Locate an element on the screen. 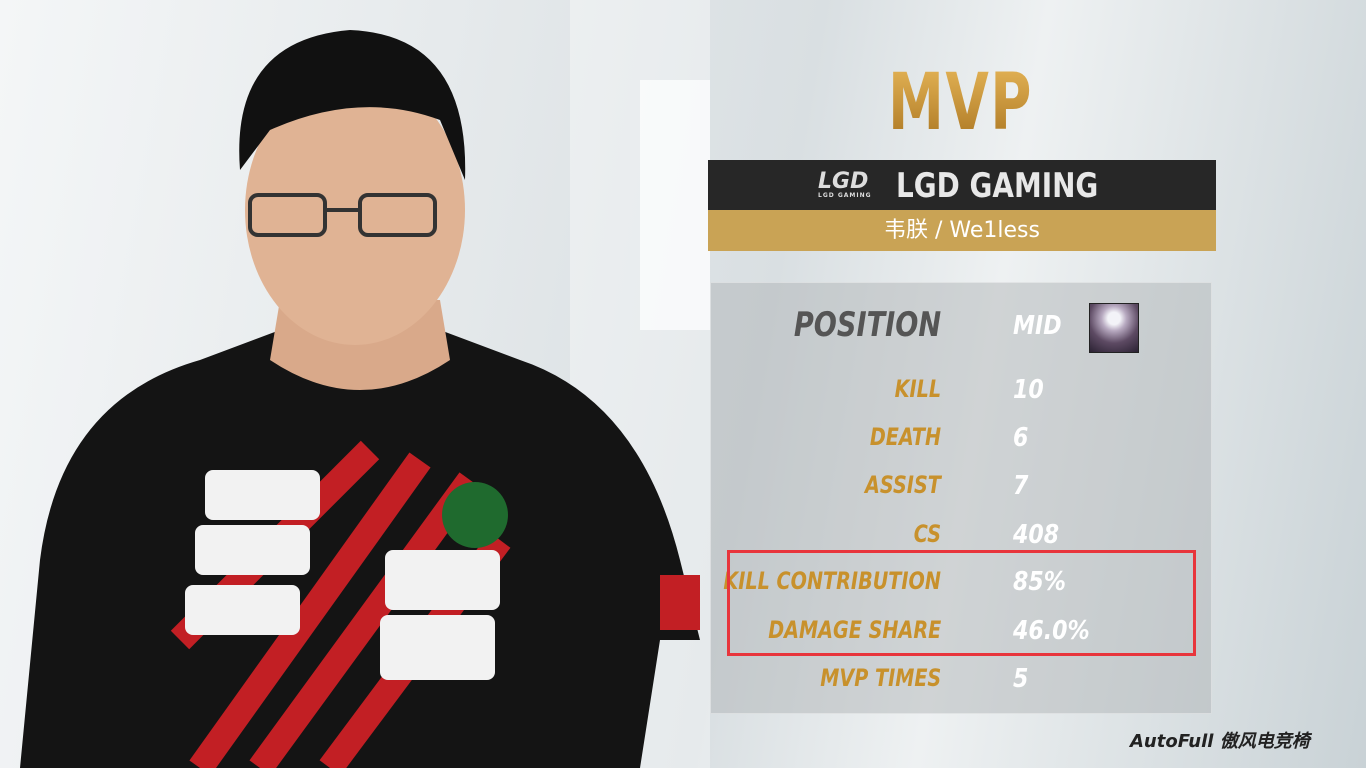 The width and height of the screenshot is (1366, 768). stat-value: 7 is located at coordinates (1021, 486).